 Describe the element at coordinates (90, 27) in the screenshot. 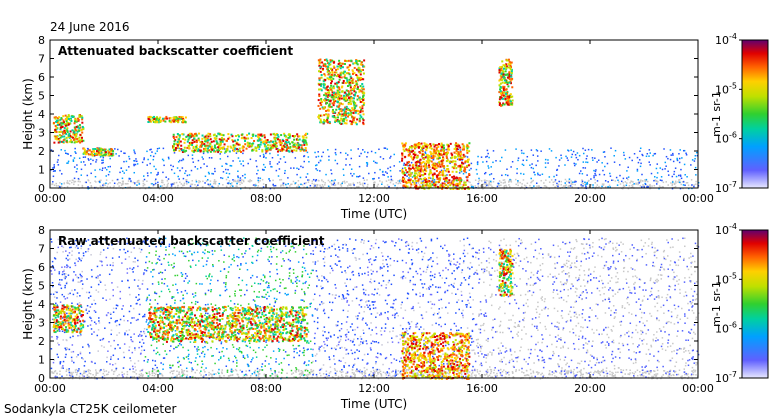

I see `date-label: 24 June 2016` at that location.